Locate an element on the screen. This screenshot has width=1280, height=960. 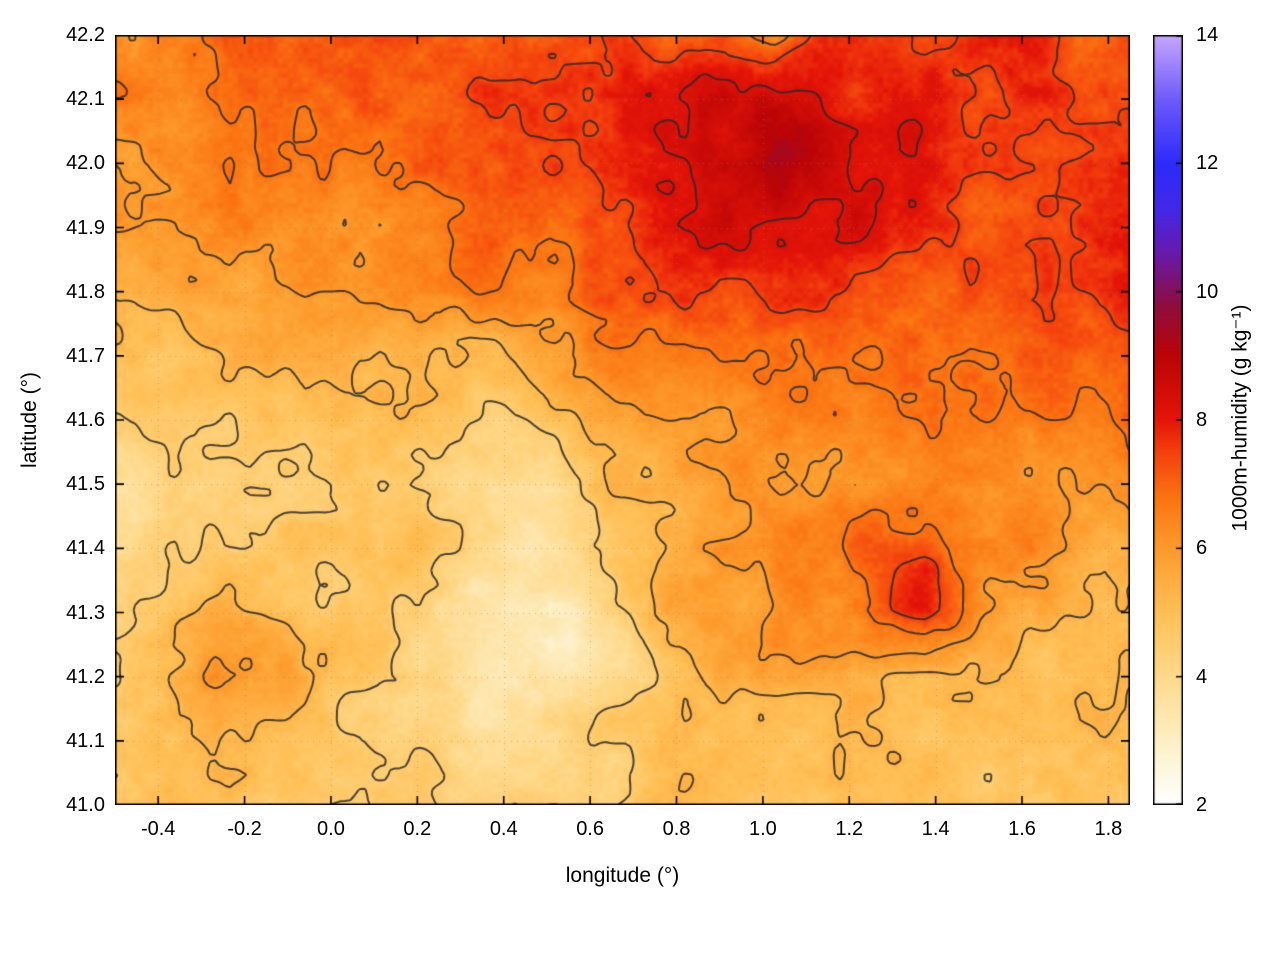
y-tick-label: 41.2 is located at coordinates (85, 676).